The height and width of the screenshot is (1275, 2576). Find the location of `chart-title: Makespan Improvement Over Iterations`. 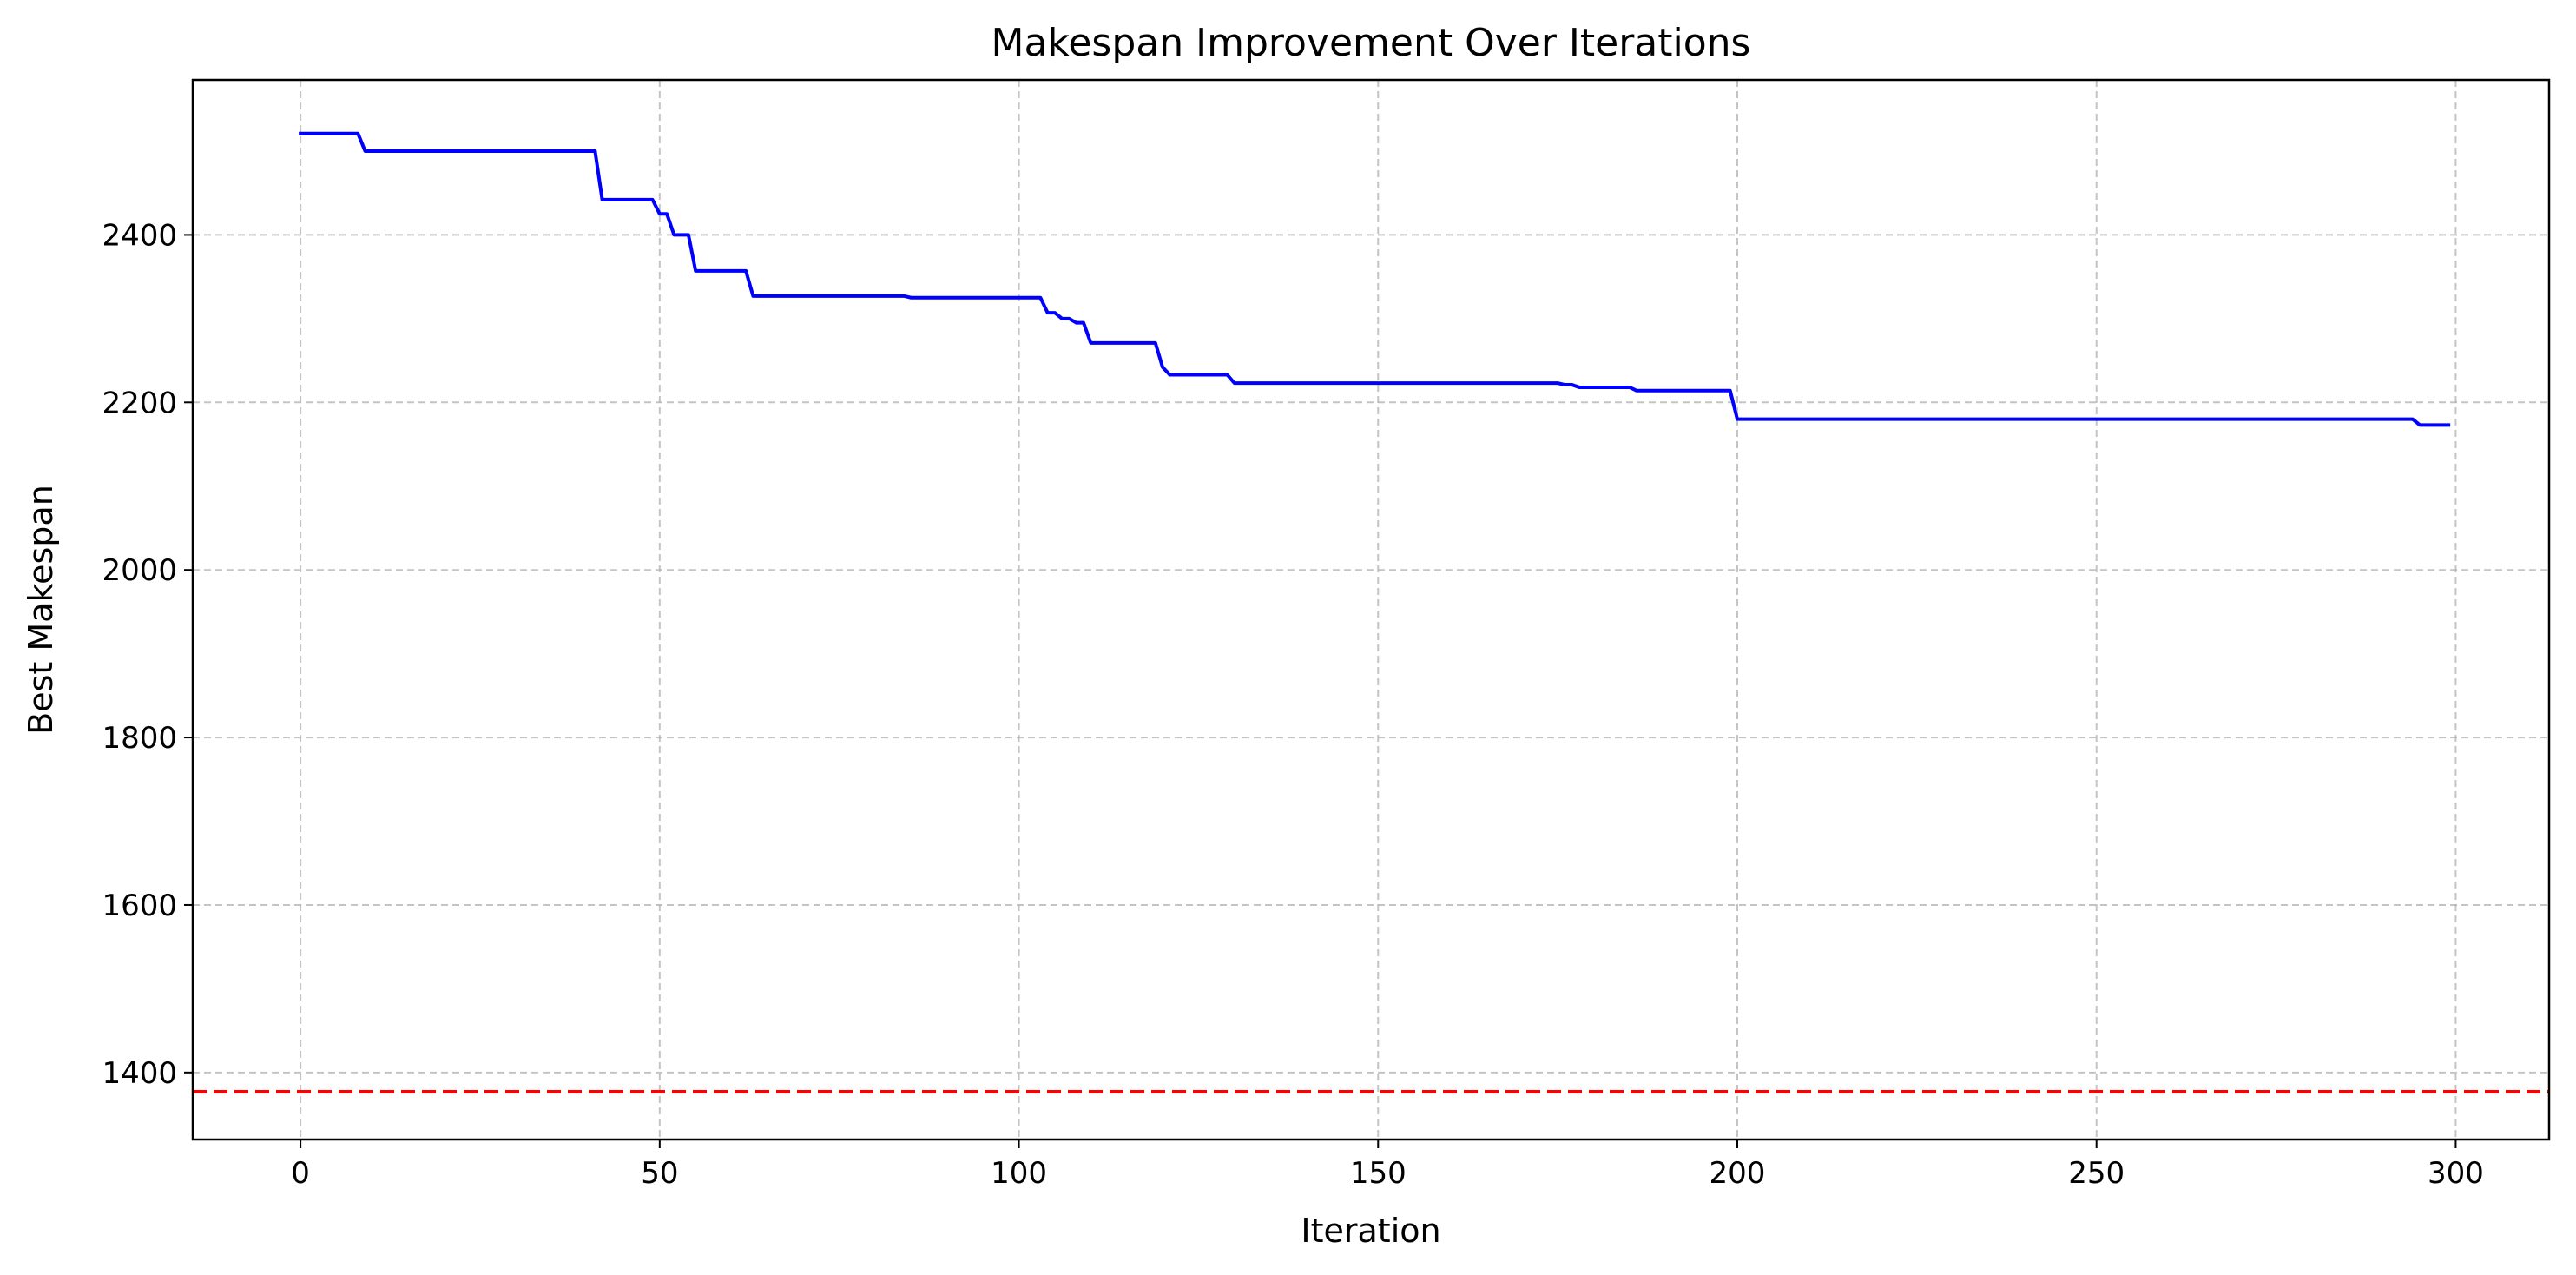

chart-title: Makespan Improvement Over Iterations is located at coordinates (1371, 43).